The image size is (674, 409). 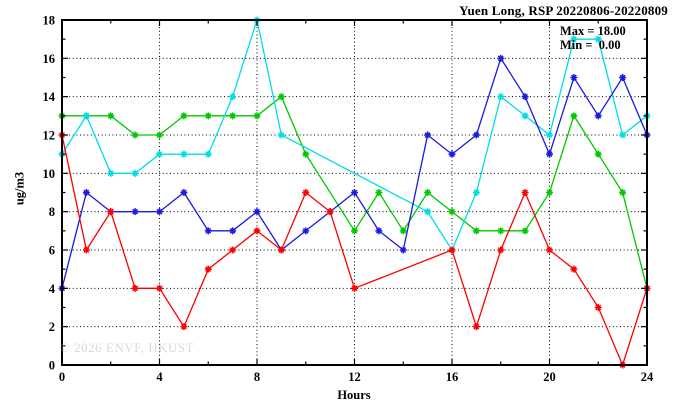 What do you see at coordinates (49, 21) in the screenshot?
I see `svg-text: 18` at bounding box center [49, 21].